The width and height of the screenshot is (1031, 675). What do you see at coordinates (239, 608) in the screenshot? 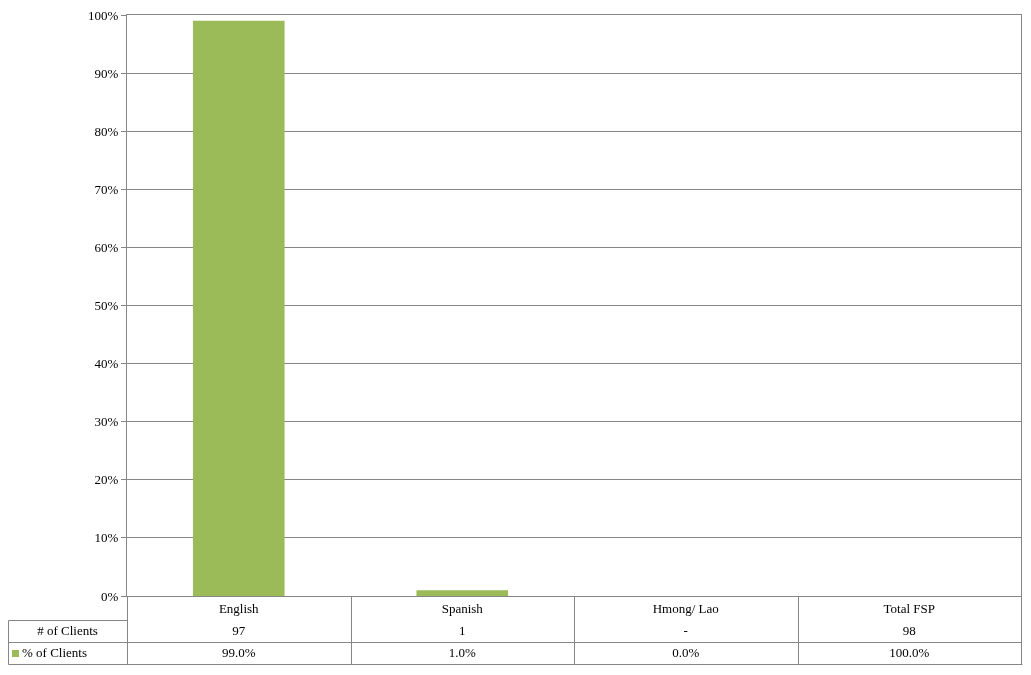
I see `x-tick-label: English` at bounding box center [239, 608].